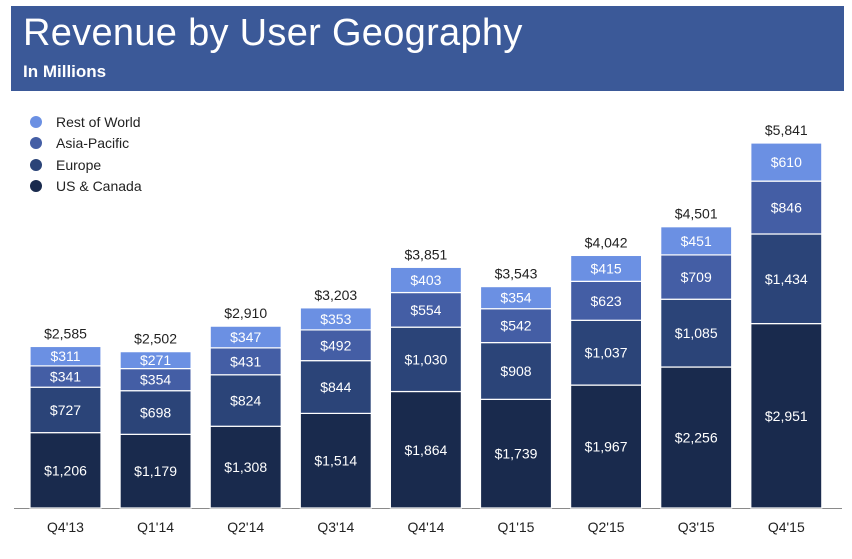 Image resolution: width=852 pixels, height=559 pixels. Describe the element at coordinates (606, 242) in the screenshot. I see `total-label: $4,042` at that location.